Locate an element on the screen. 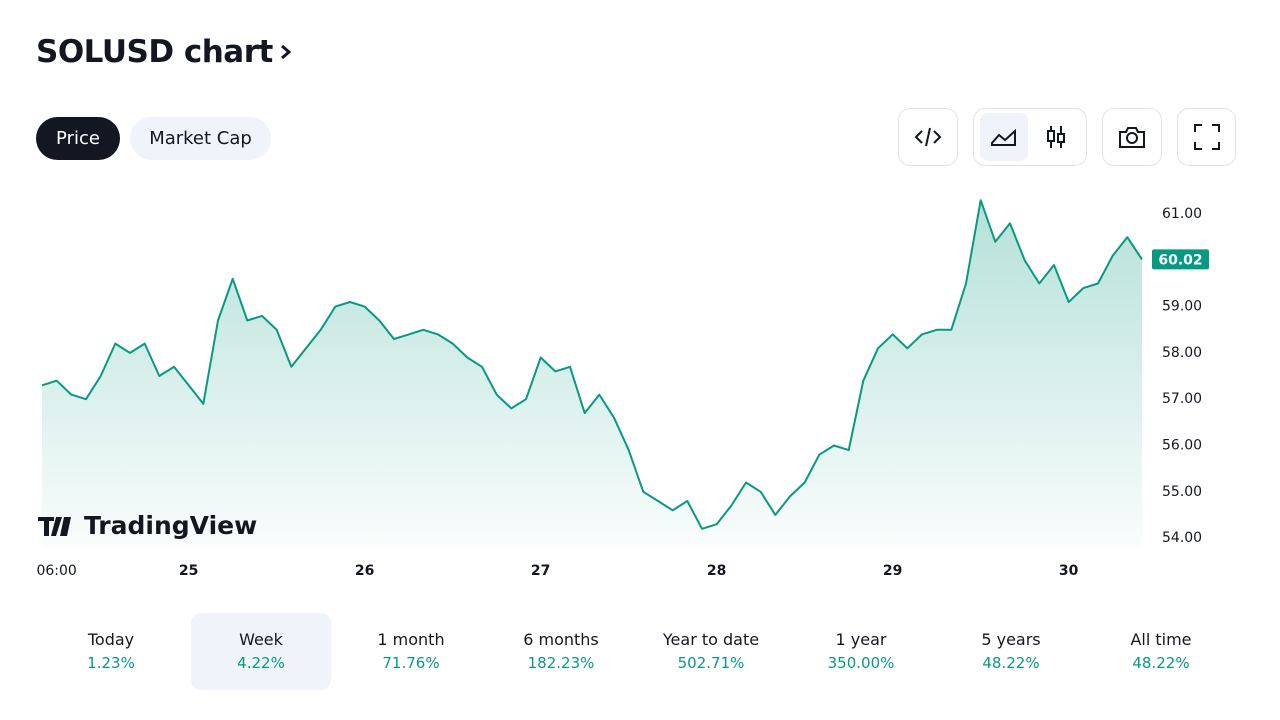 The image size is (1280, 720). watermark: TradingView is located at coordinates (147, 525).